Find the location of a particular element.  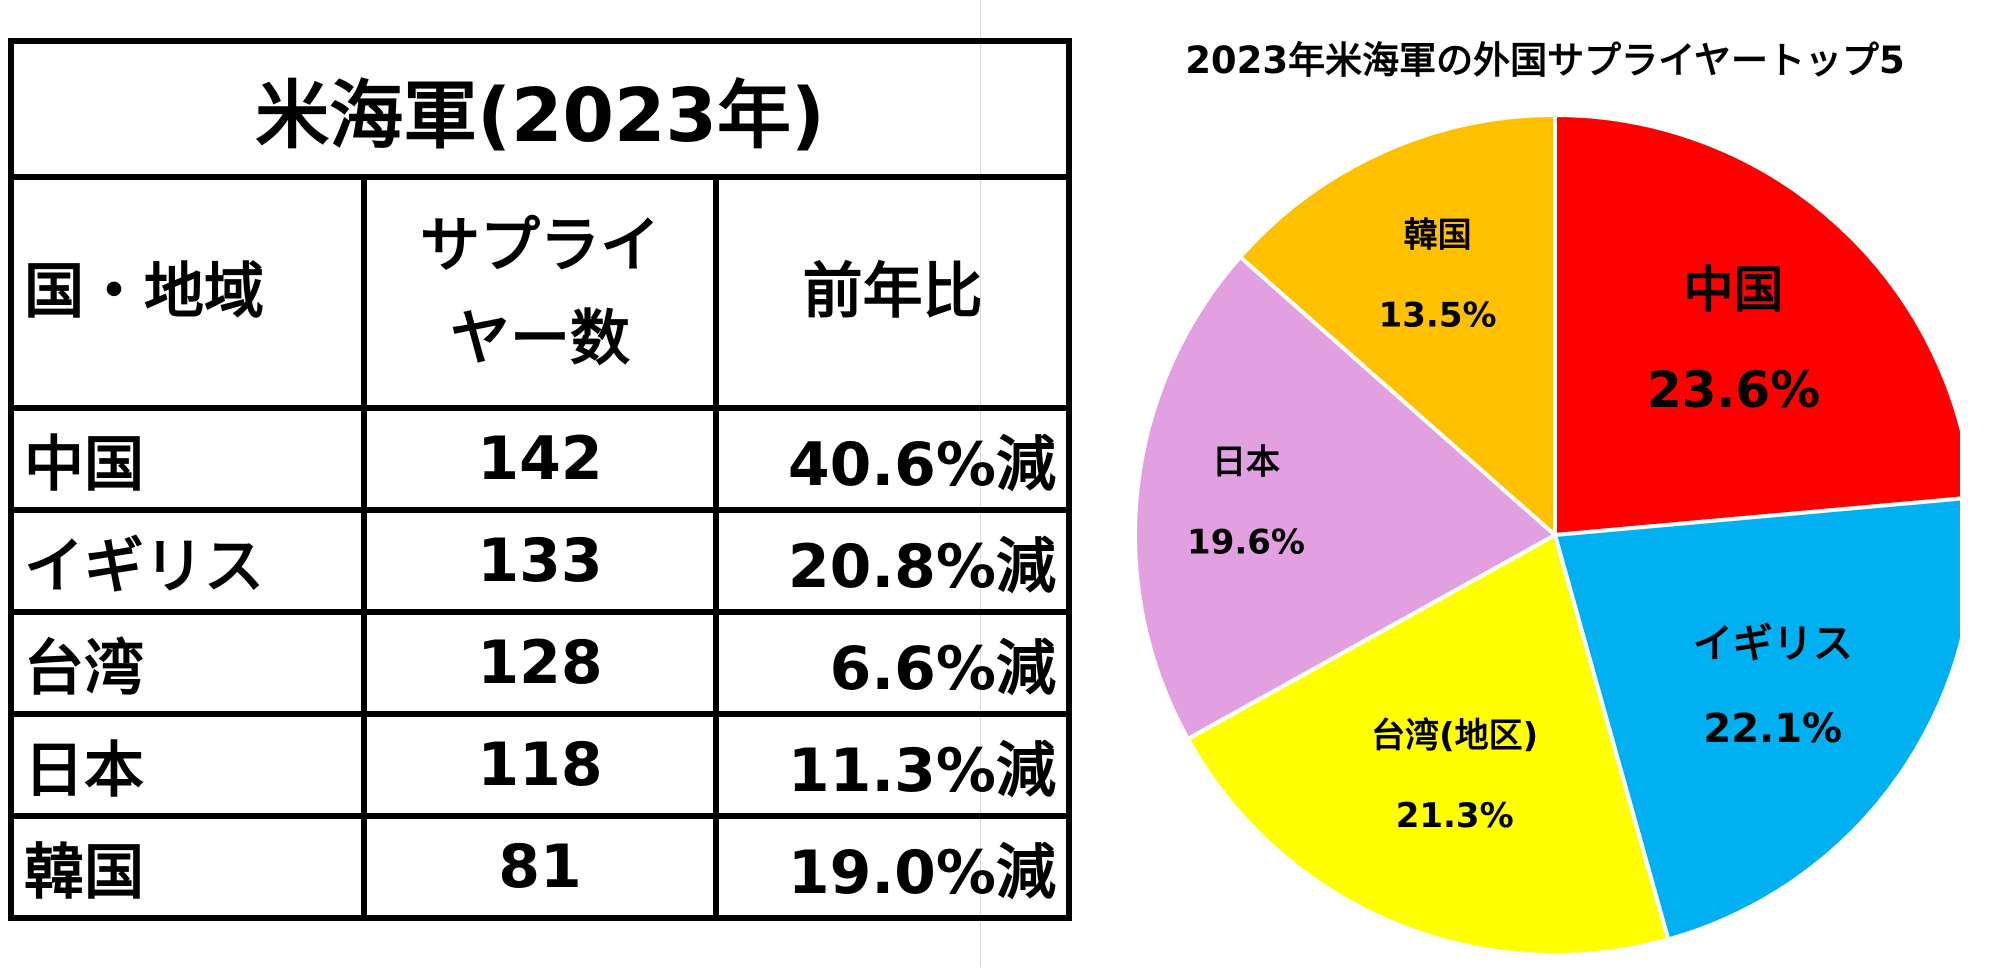

cell-country: 中国 is located at coordinates (187, 459).